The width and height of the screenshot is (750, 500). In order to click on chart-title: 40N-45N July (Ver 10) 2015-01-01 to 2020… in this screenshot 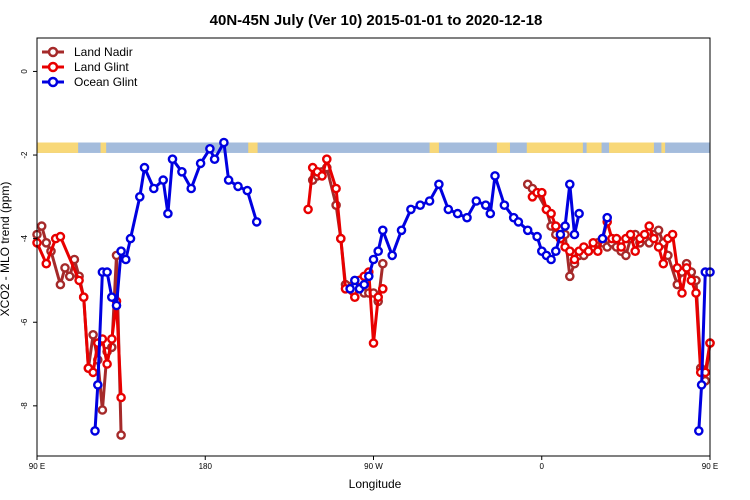, I will do `click(376, 20)`.